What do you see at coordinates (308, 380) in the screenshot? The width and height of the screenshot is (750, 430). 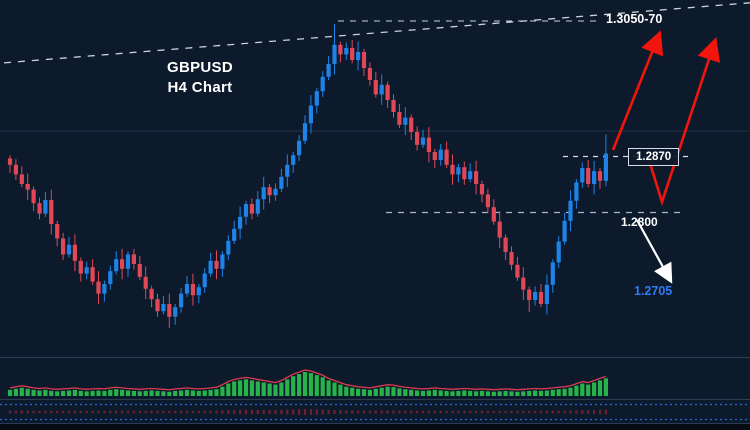 I see `oscillator-signal-line` at bounding box center [308, 380].